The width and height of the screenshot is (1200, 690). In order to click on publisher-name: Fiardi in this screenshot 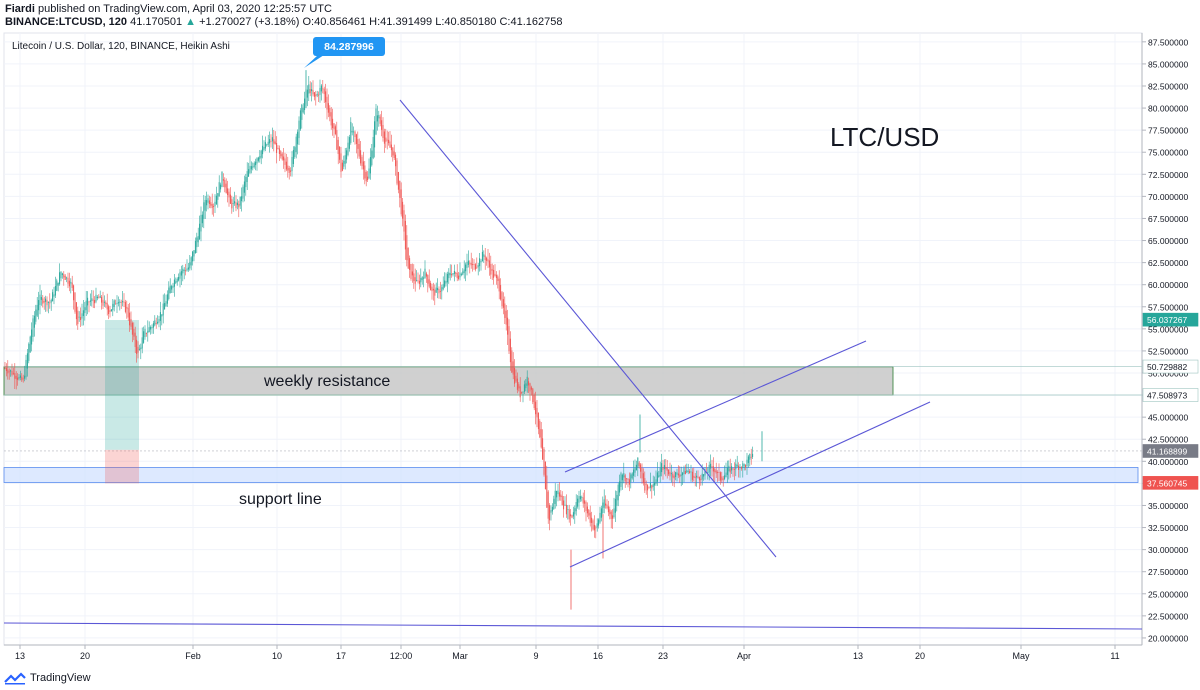, I will do `click(20, 9)`.